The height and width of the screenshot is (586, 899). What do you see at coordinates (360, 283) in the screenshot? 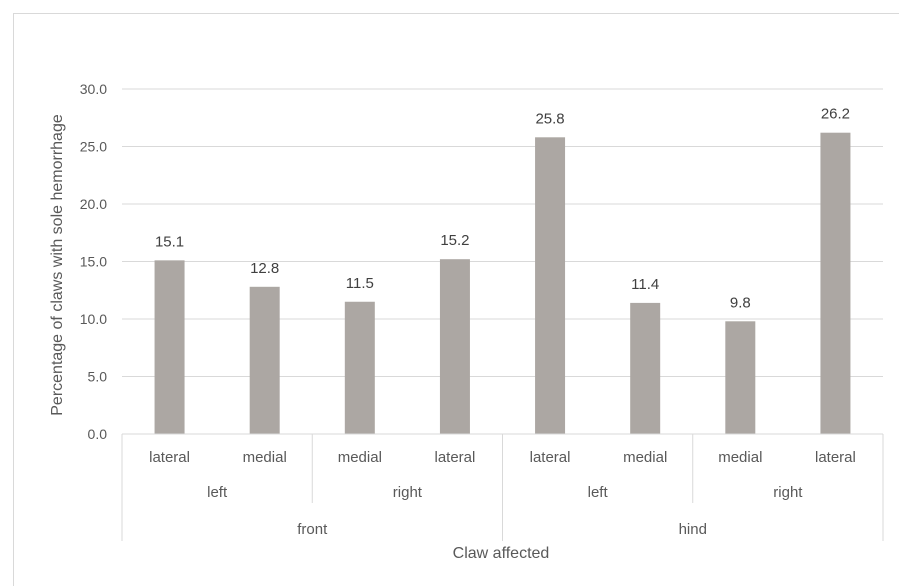
I see `data-label: 11.5` at bounding box center [360, 283].